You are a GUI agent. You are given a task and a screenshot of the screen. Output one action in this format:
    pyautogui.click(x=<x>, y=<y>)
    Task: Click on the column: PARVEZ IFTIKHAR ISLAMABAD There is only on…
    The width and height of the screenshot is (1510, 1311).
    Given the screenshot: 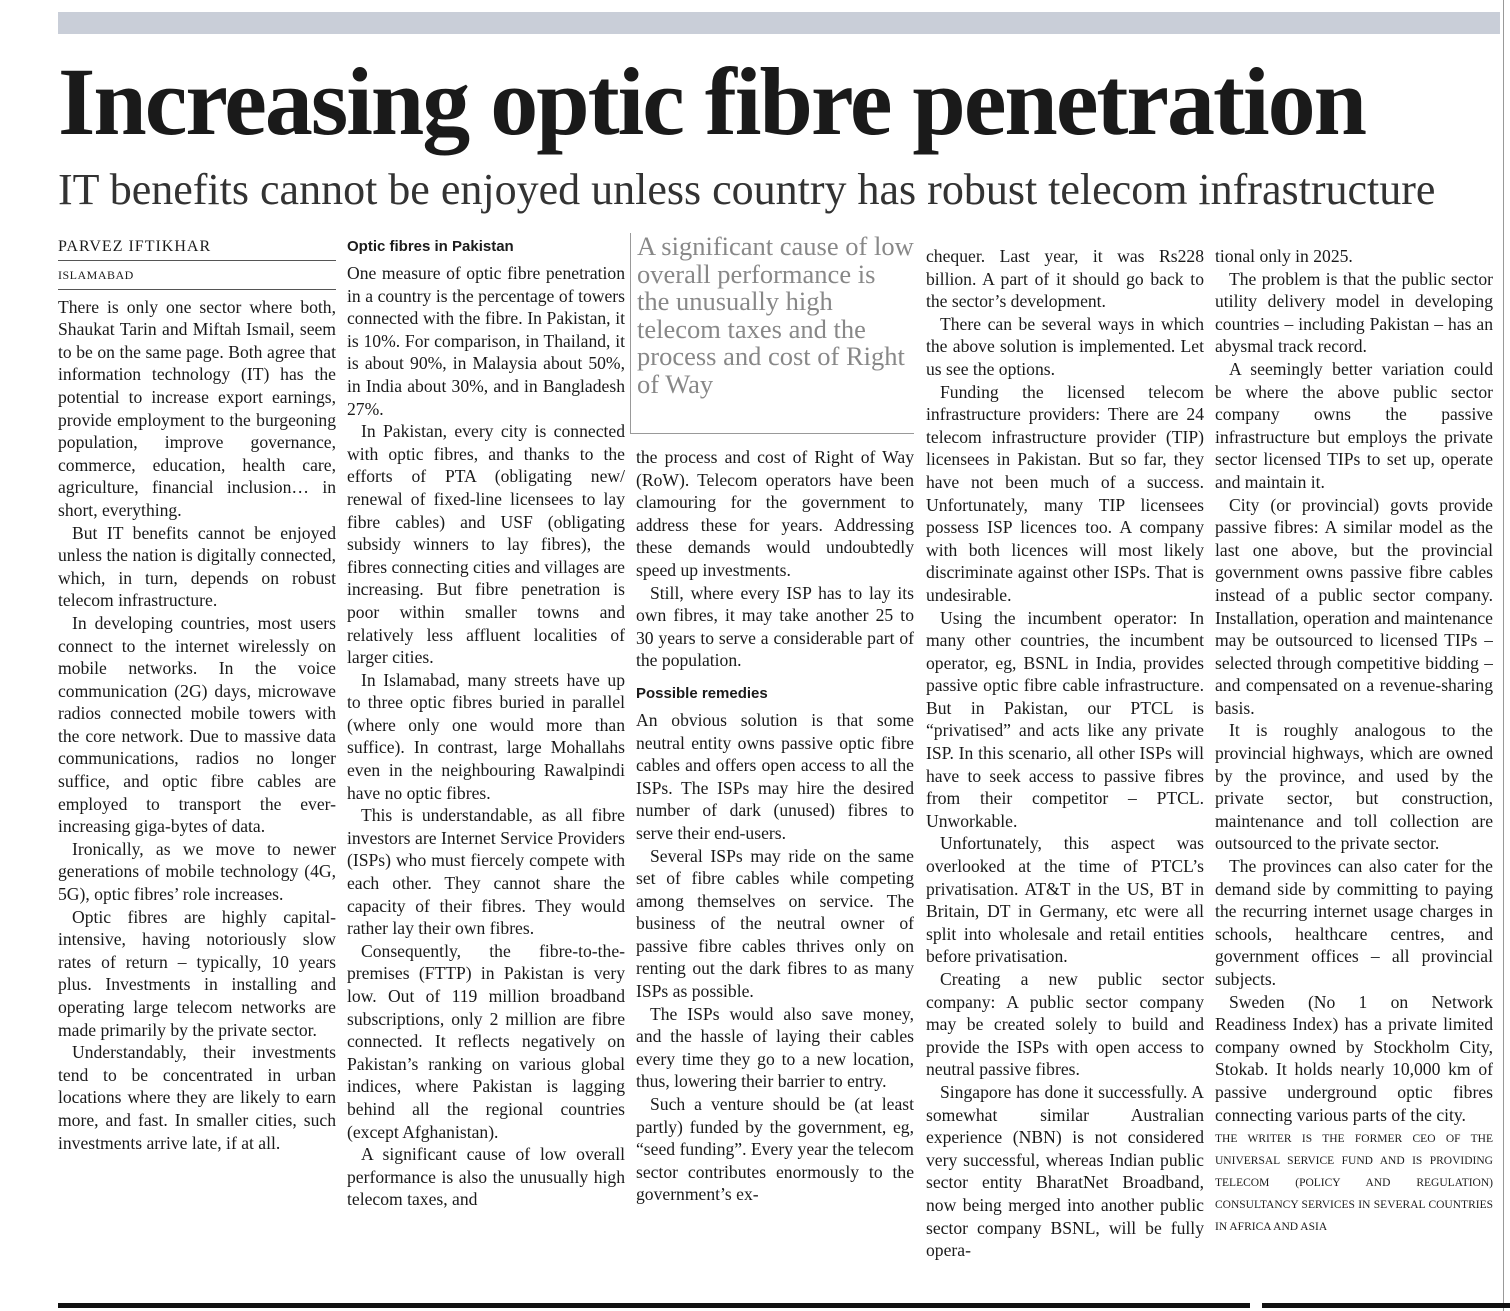 What is the action you would take?
    pyautogui.click(x=197, y=752)
    